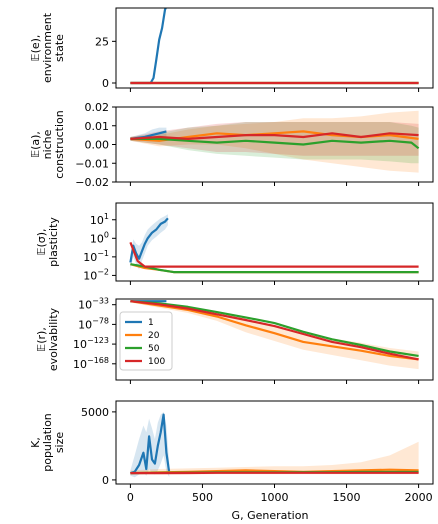 The image size is (438, 524). I want to click on x-tick-label: 500, so click(202, 497).